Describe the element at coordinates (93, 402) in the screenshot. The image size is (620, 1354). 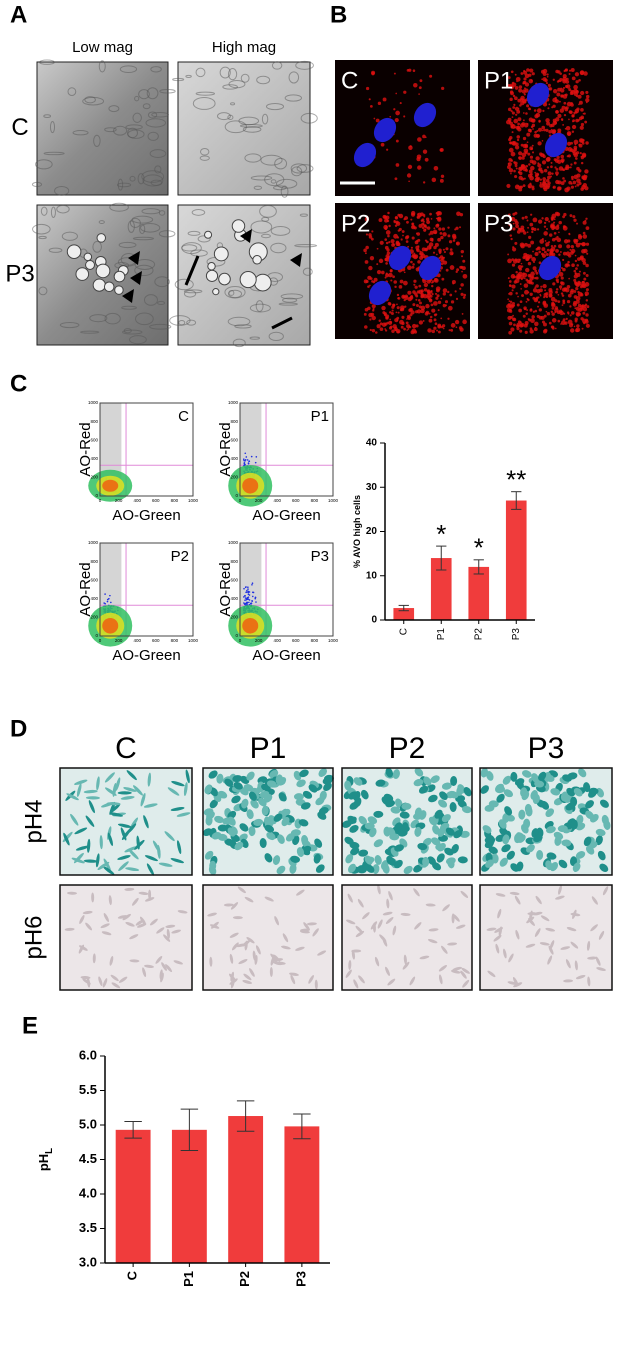
I see `y-tick-label: 1000` at that location.